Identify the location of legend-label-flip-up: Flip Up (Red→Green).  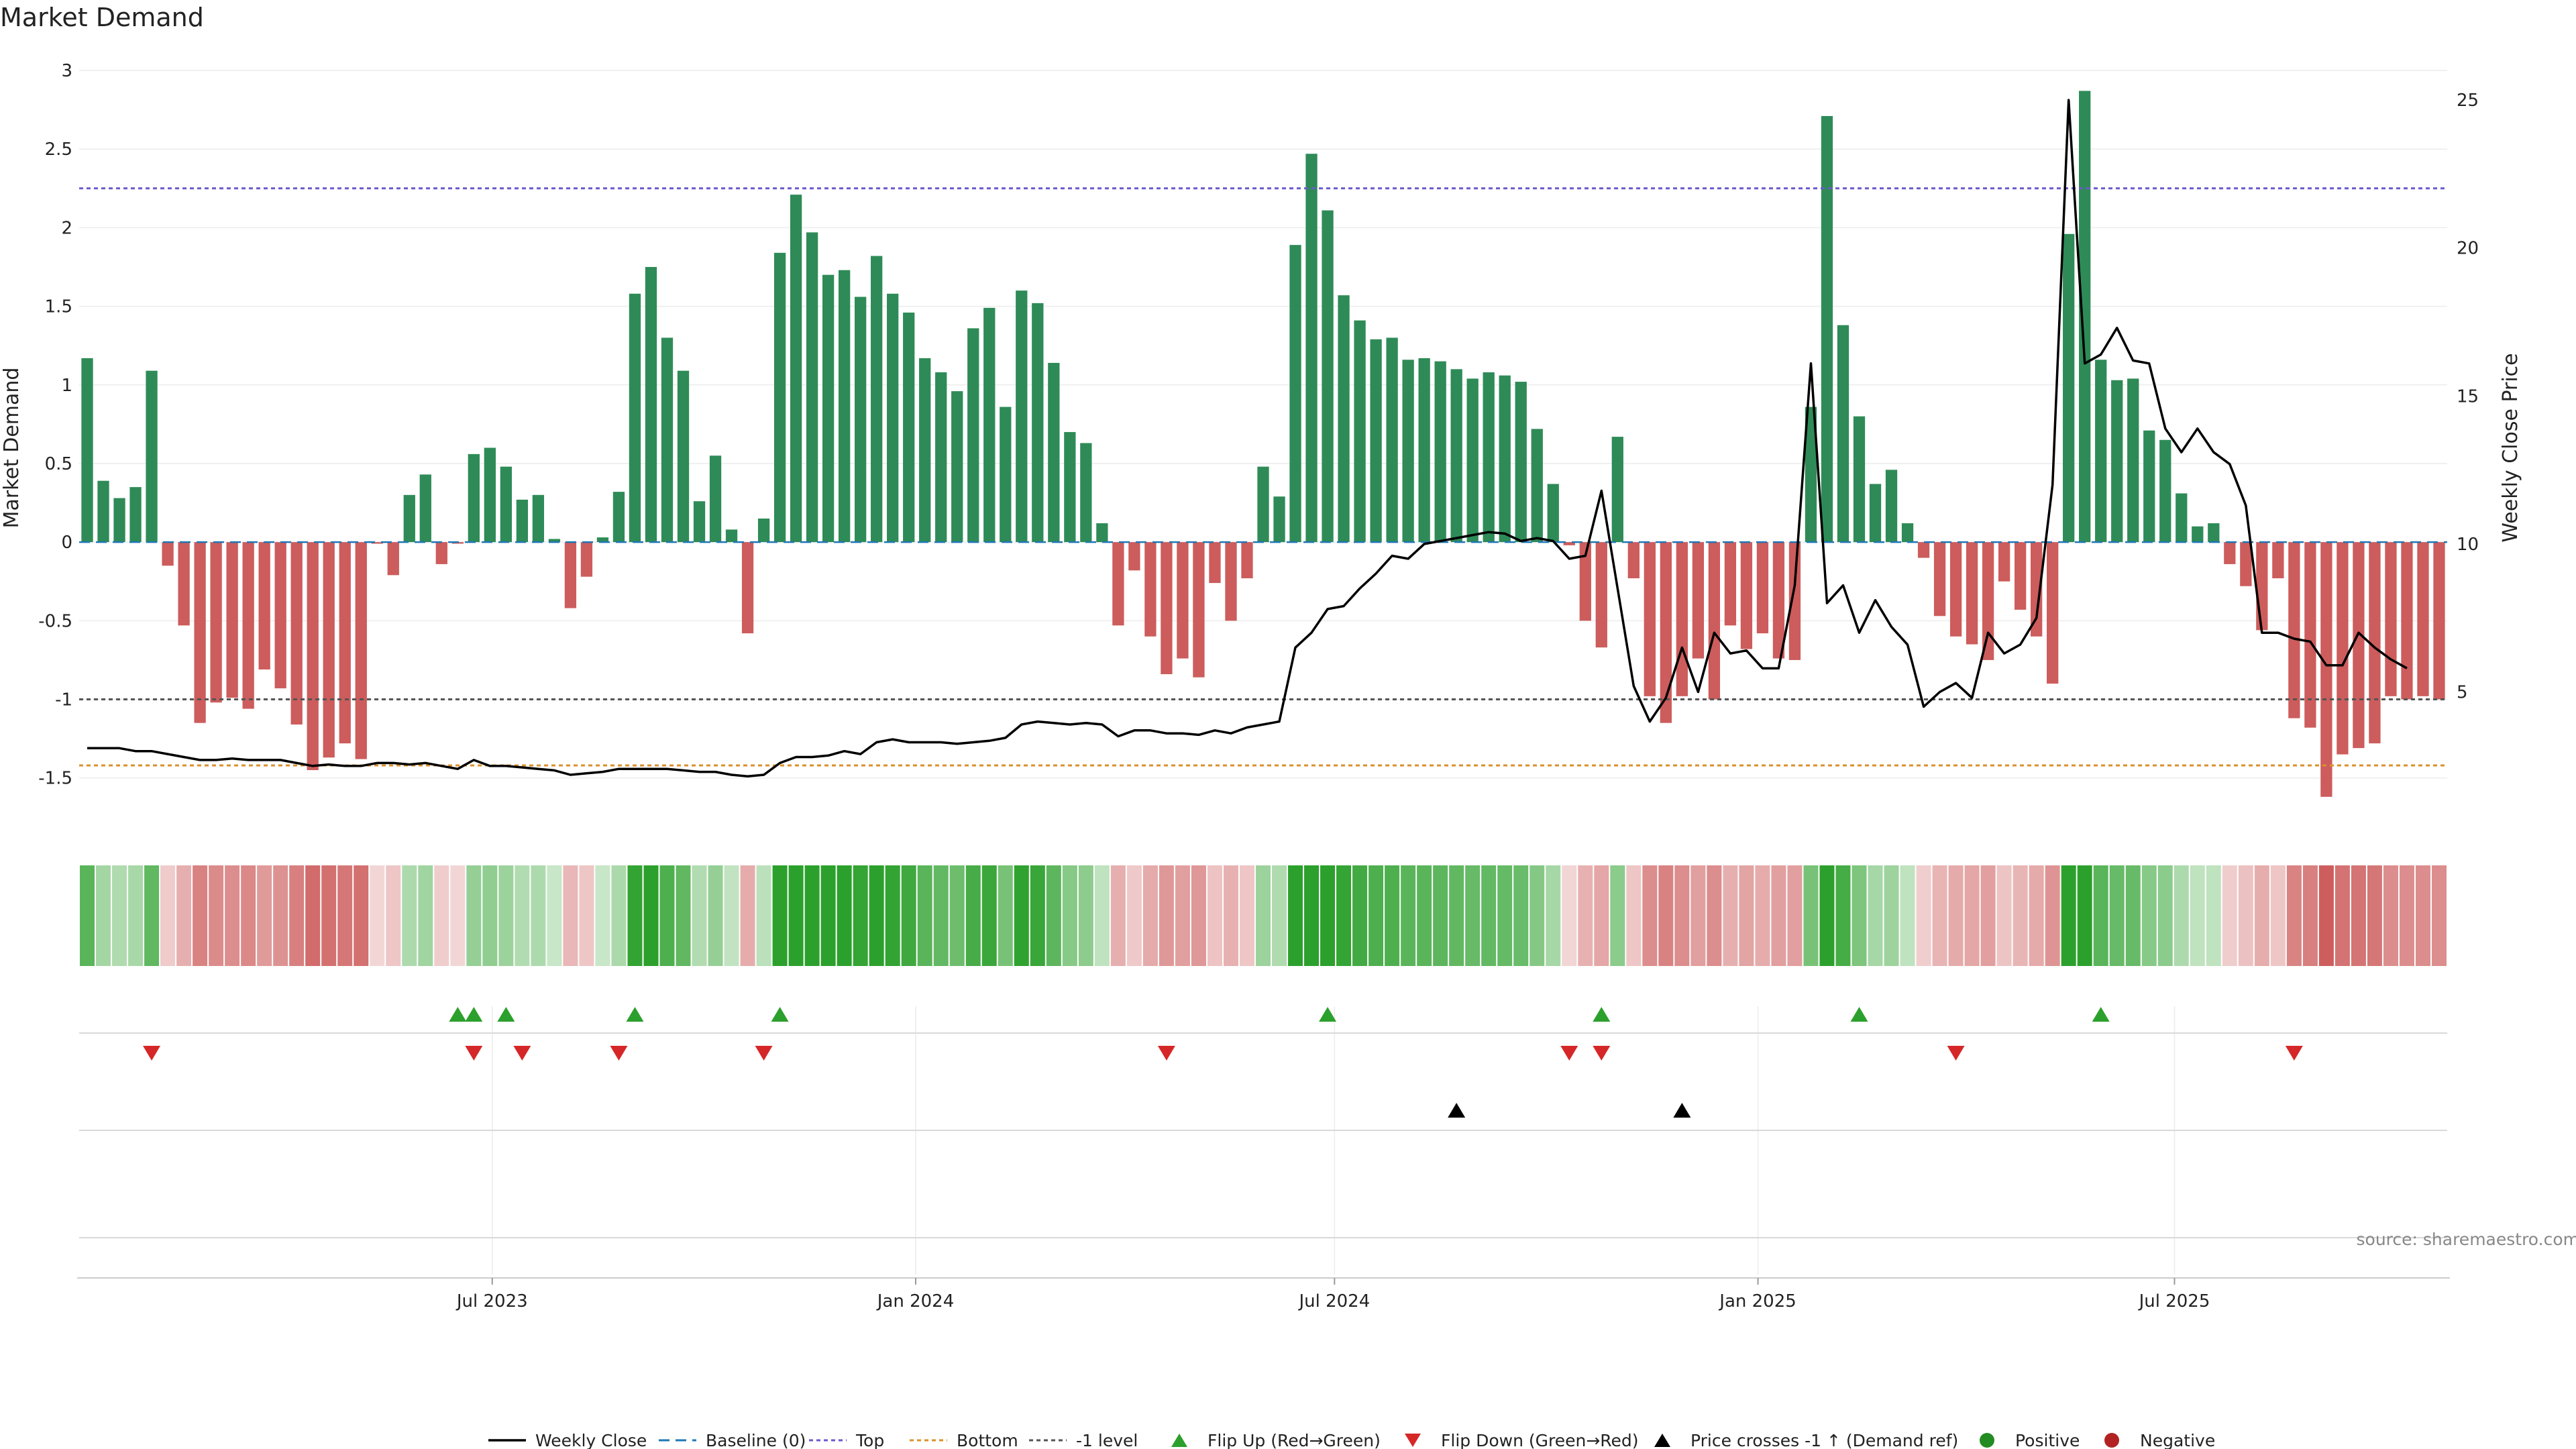
(1294, 1440).